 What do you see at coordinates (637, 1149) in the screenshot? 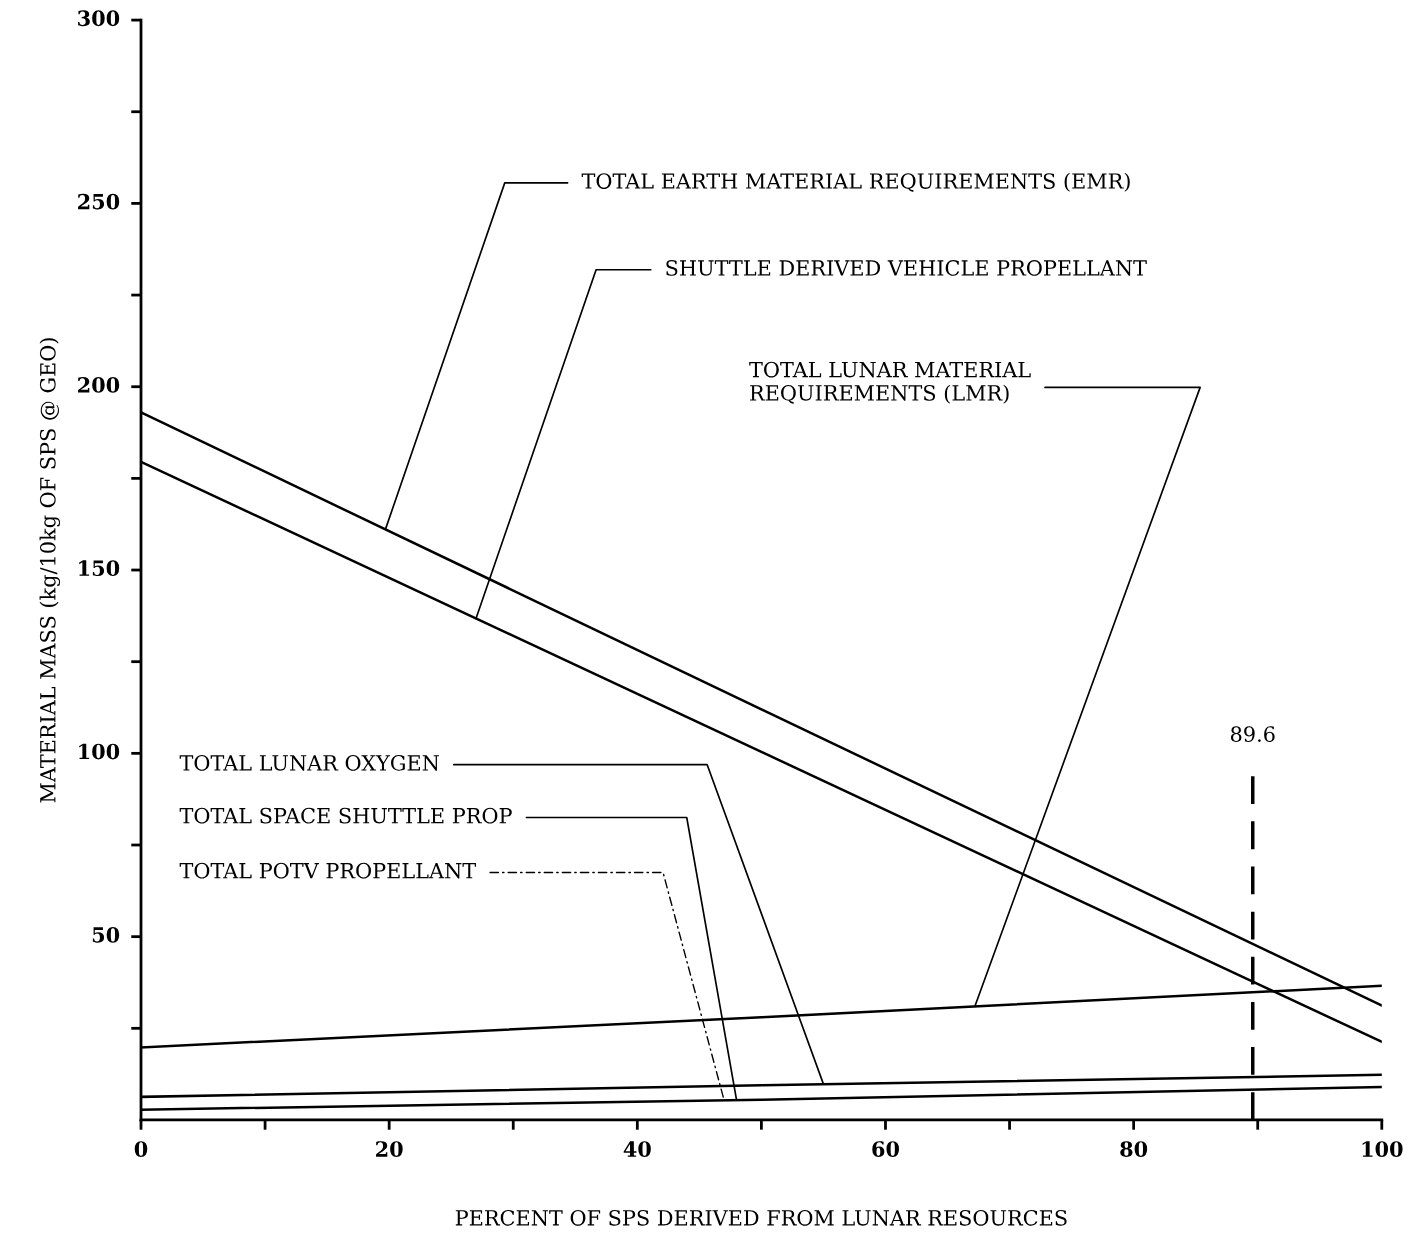
I see `x-tick-label: 40` at bounding box center [637, 1149].